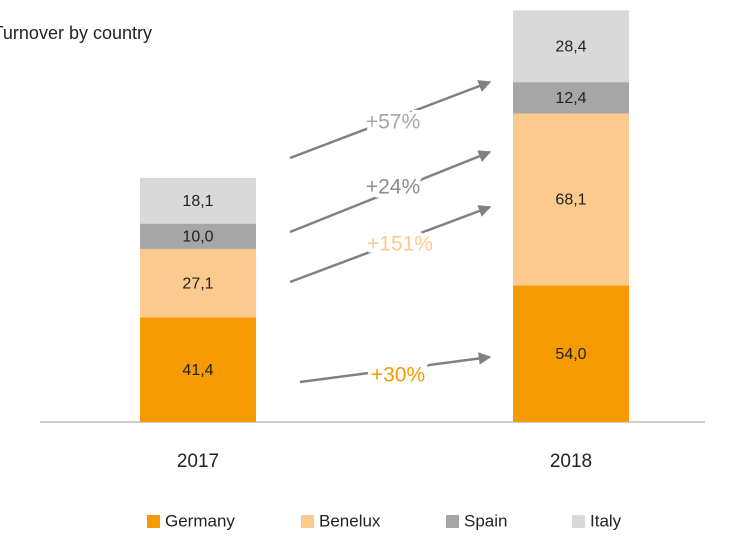 The image size is (743, 536). I want to click on value-label: 18,1, so click(197, 201).